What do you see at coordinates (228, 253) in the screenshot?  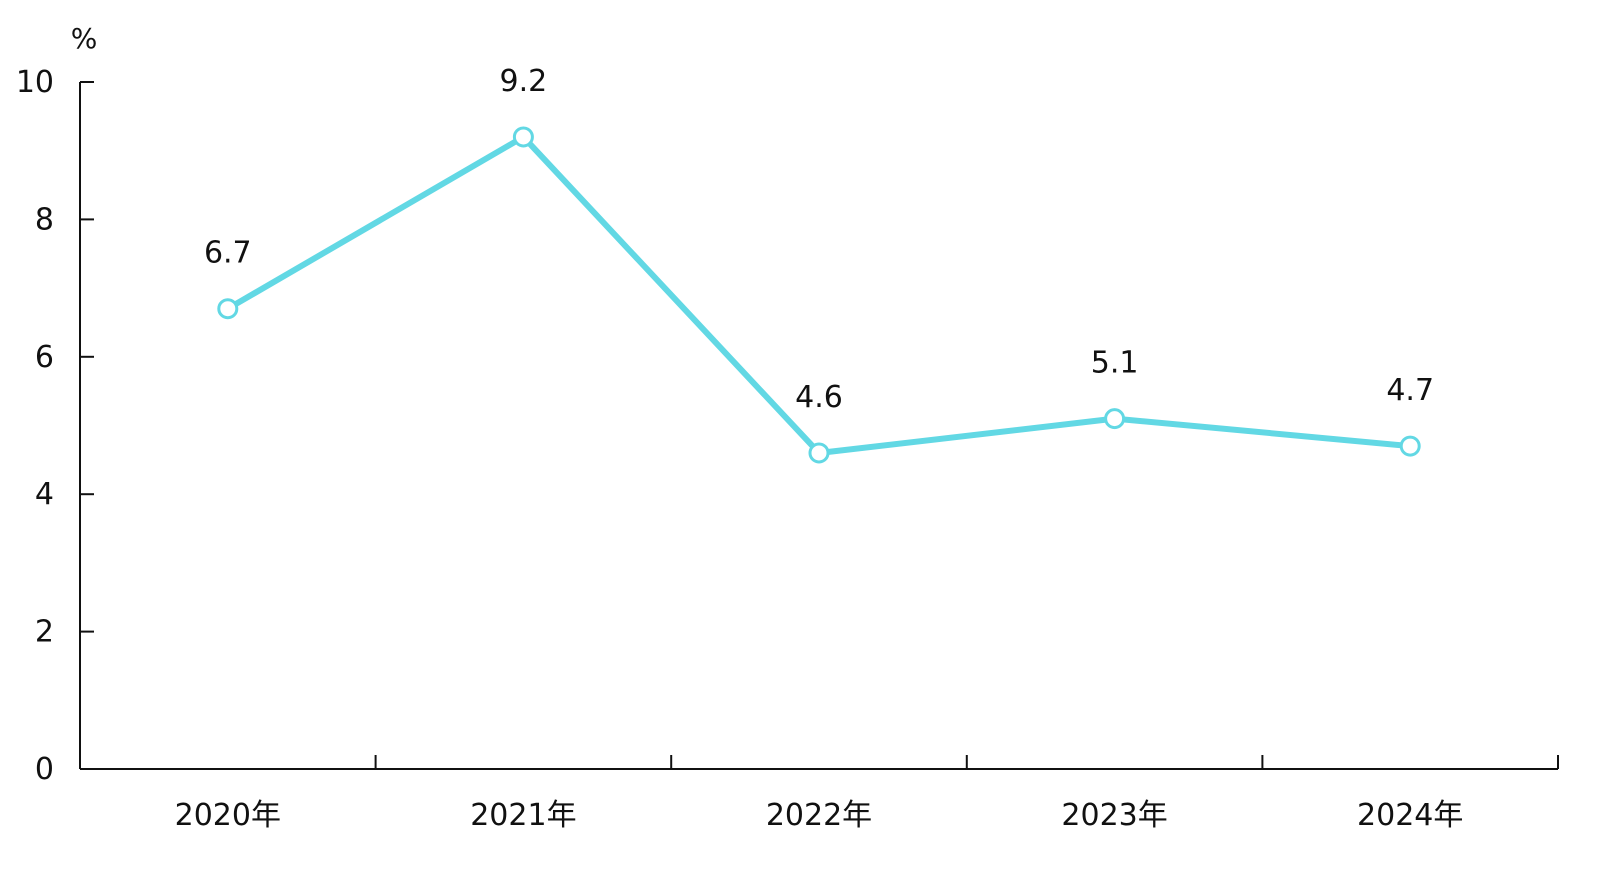 I see `data-label: 6.7` at bounding box center [228, 253].